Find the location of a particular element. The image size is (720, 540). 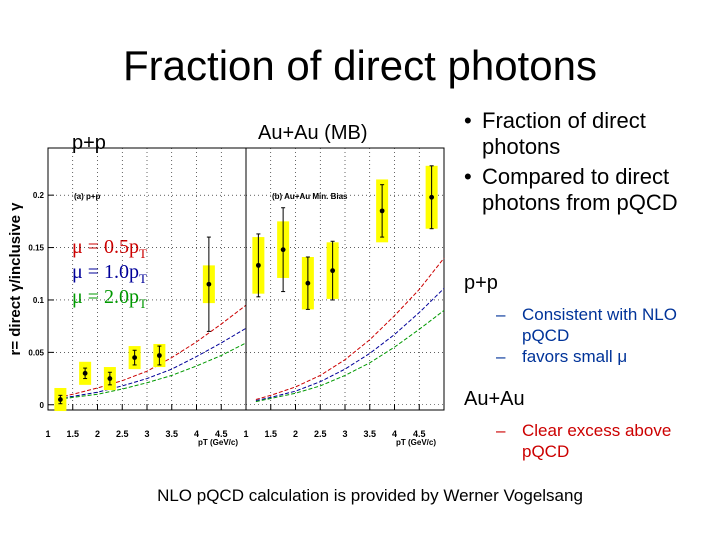

auau-section-heading: Au+Au is located at coordinates (494, 399).